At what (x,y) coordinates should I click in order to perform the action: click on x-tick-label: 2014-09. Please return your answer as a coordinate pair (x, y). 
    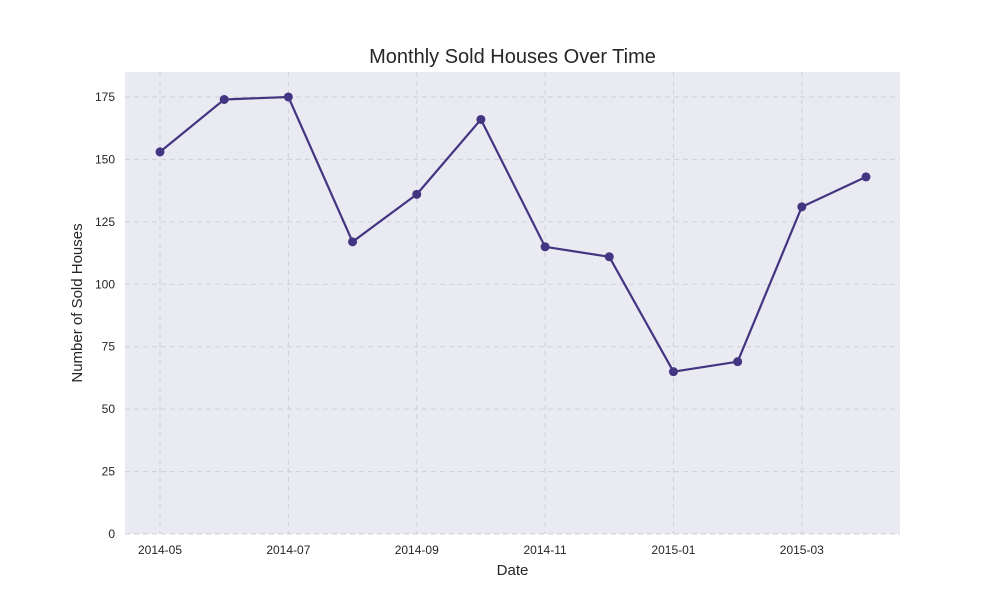
    Looking at the image, I should click on (417, 550).